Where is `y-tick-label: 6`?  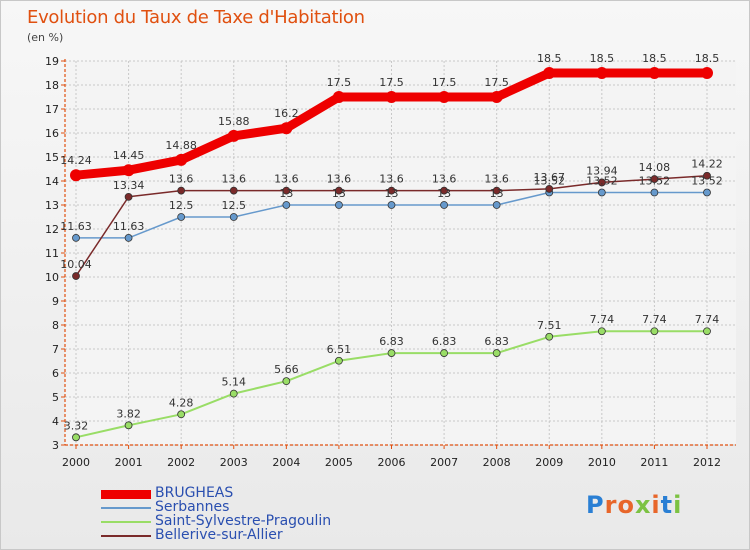
y-tick-label: 6 is located at coordinates (55, 373).